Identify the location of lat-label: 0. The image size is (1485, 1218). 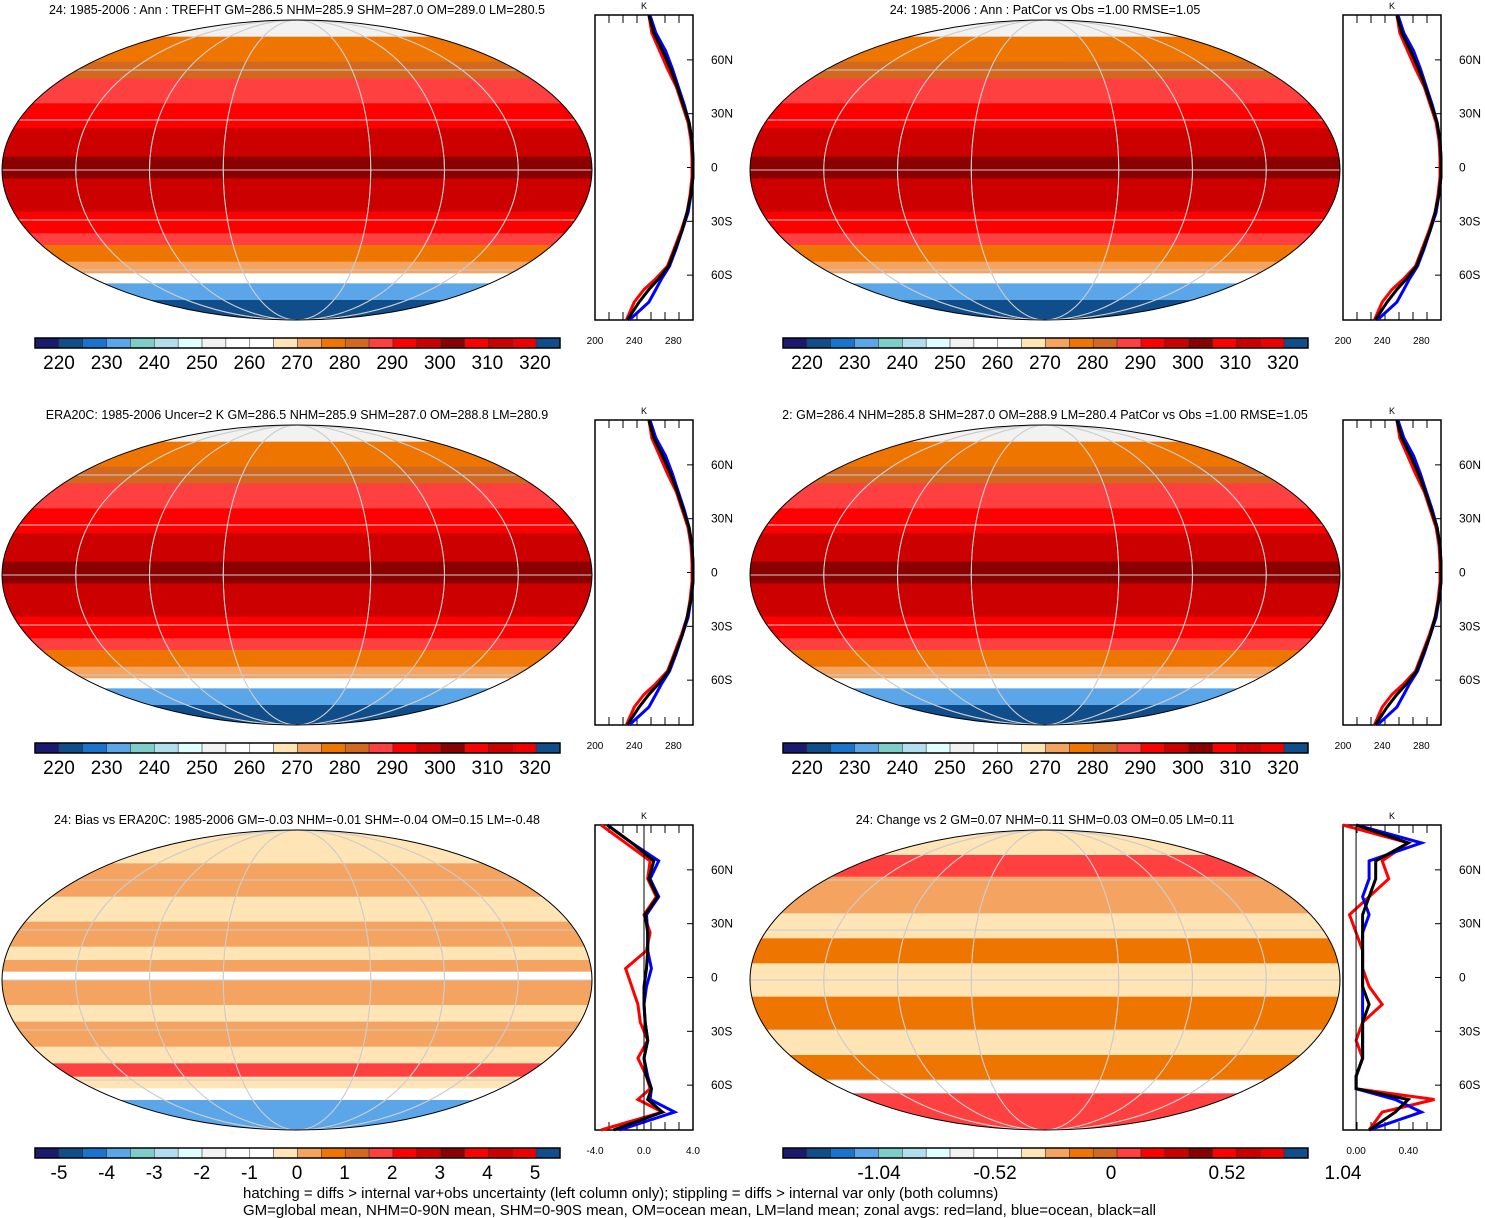
(1462, 573).